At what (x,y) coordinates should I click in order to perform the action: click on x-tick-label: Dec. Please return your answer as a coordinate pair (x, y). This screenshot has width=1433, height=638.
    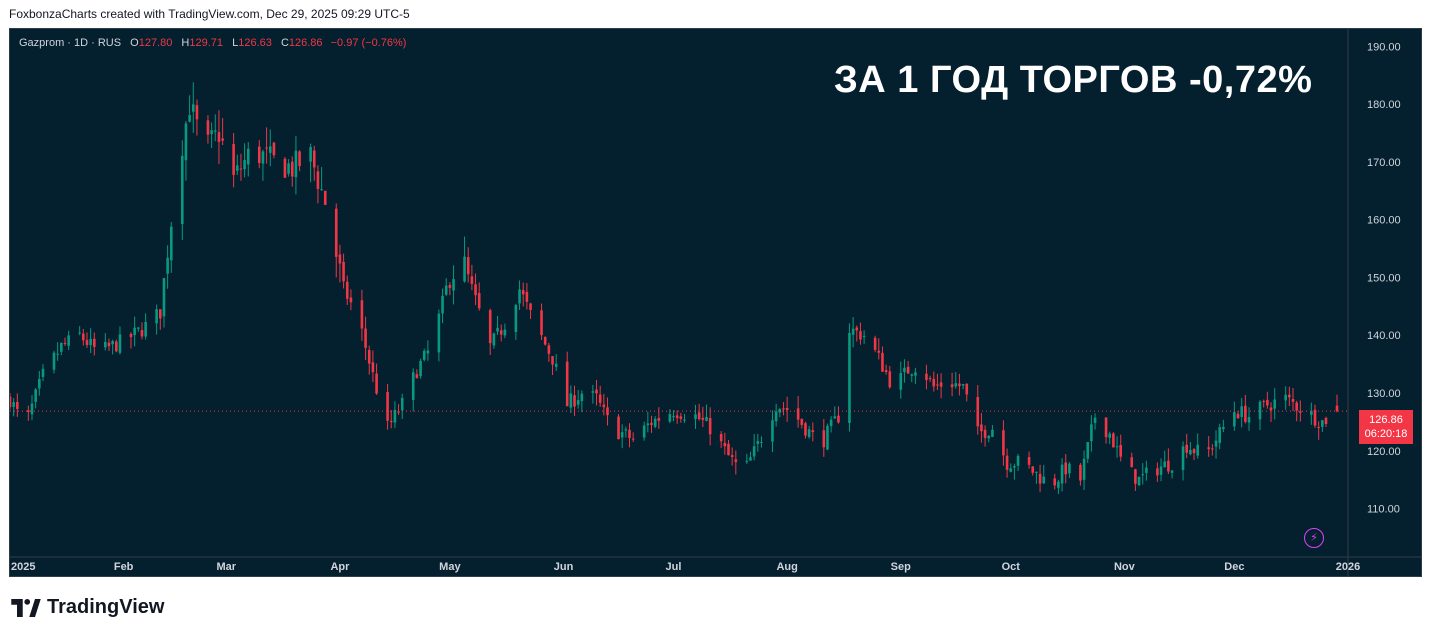
    Looking at the image, I should click on (1234, 567).